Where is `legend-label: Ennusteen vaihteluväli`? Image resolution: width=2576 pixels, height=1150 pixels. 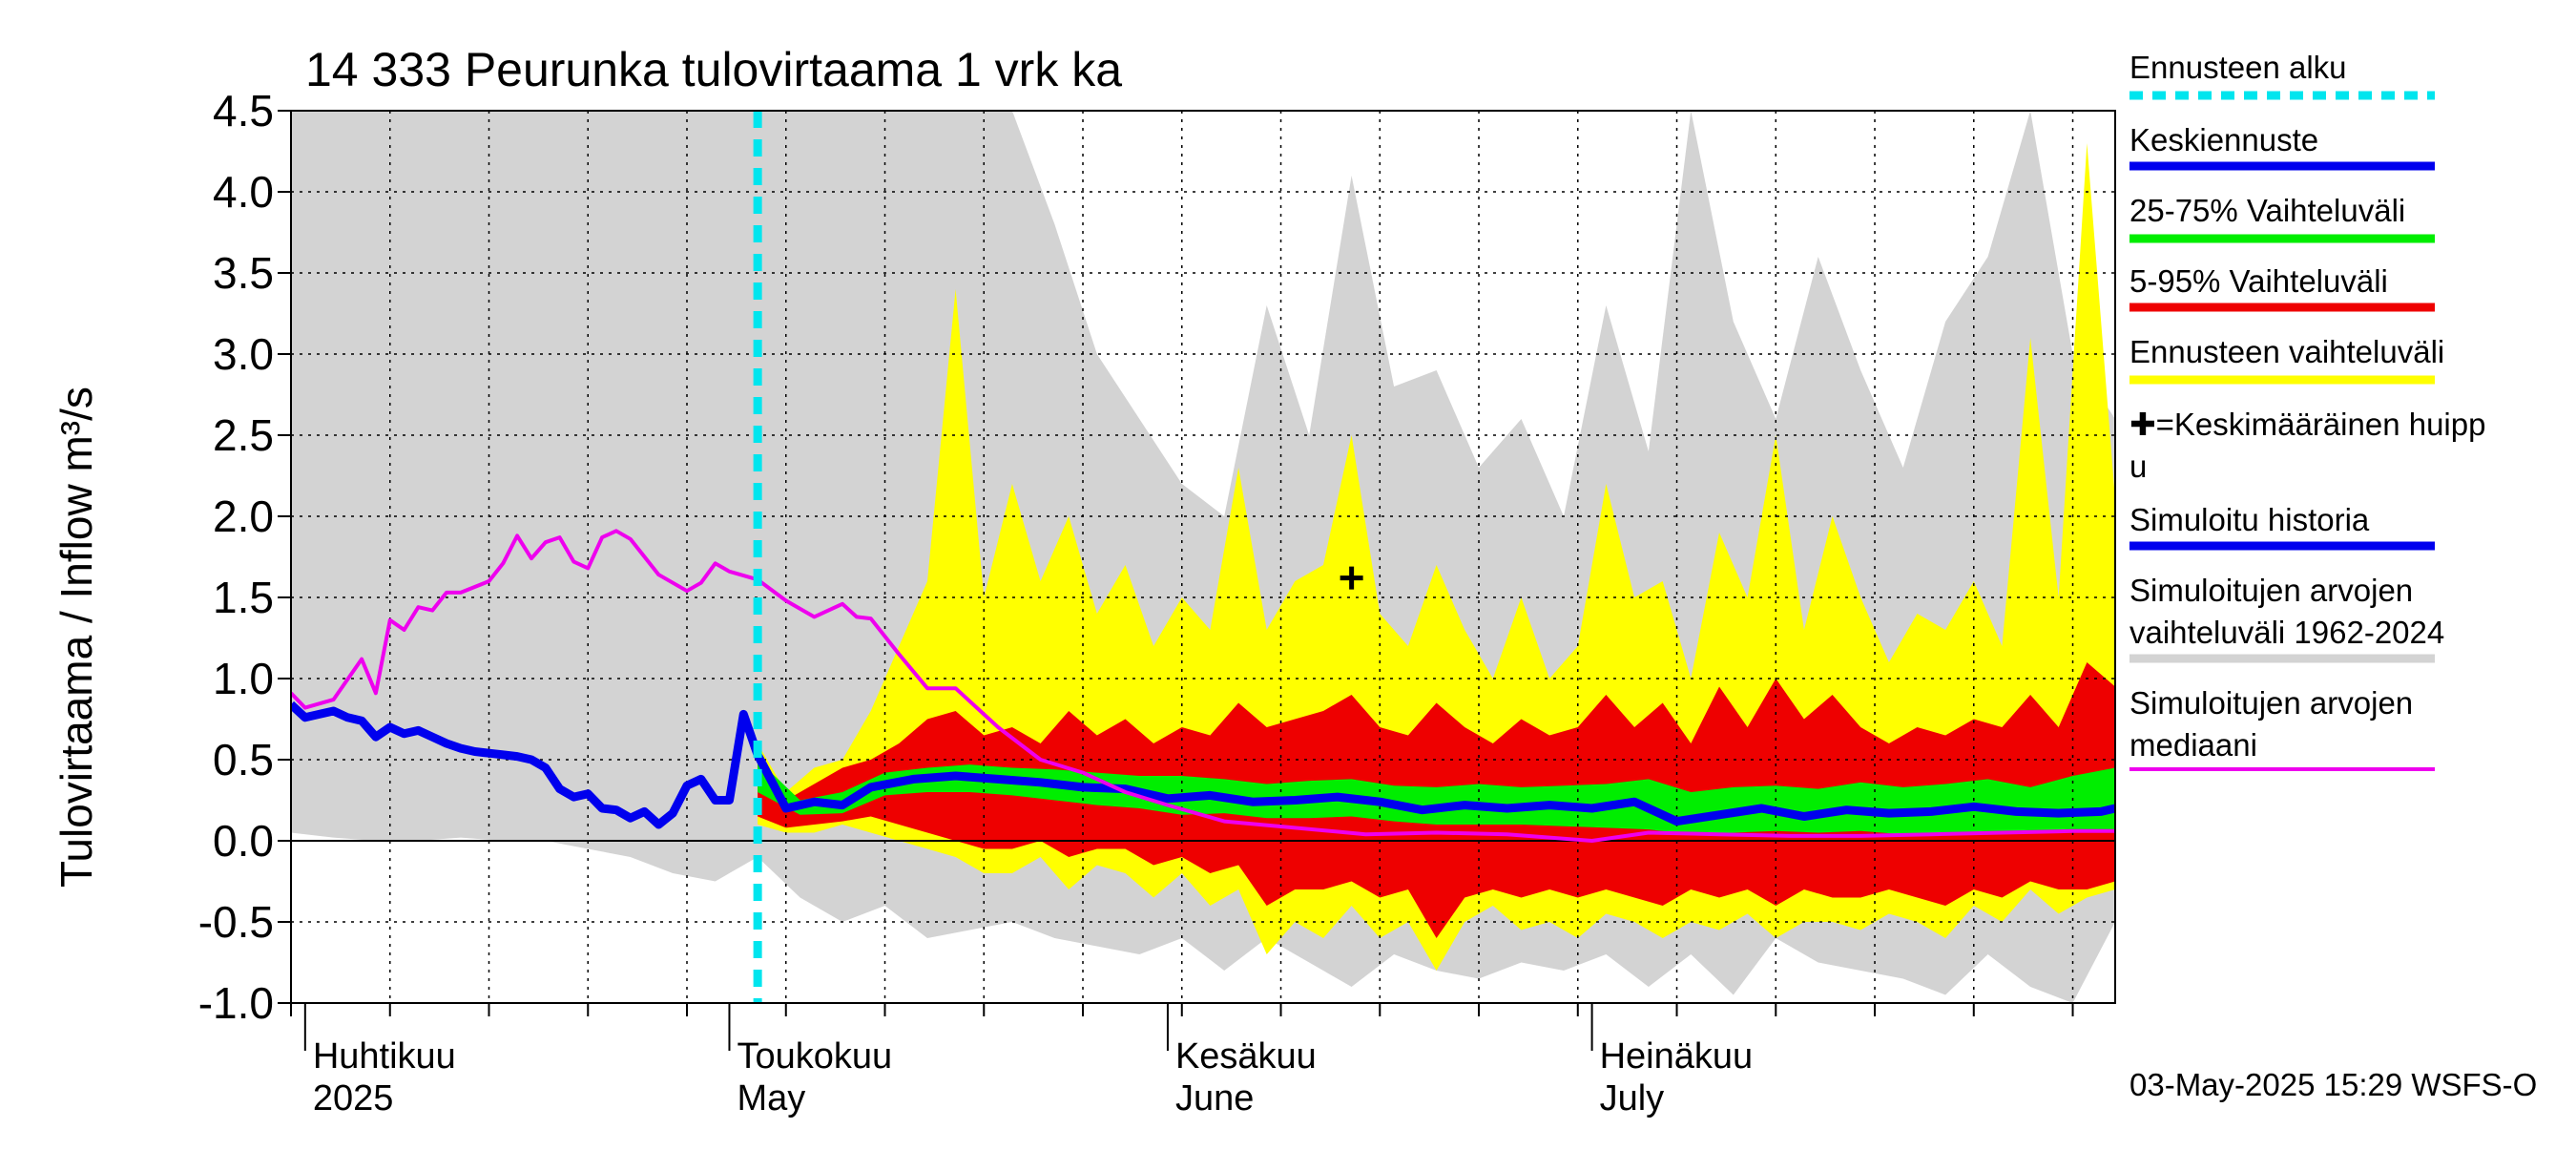 legend-label: Ennusteen vaihteluväli is located at coordinates (2286, 351).